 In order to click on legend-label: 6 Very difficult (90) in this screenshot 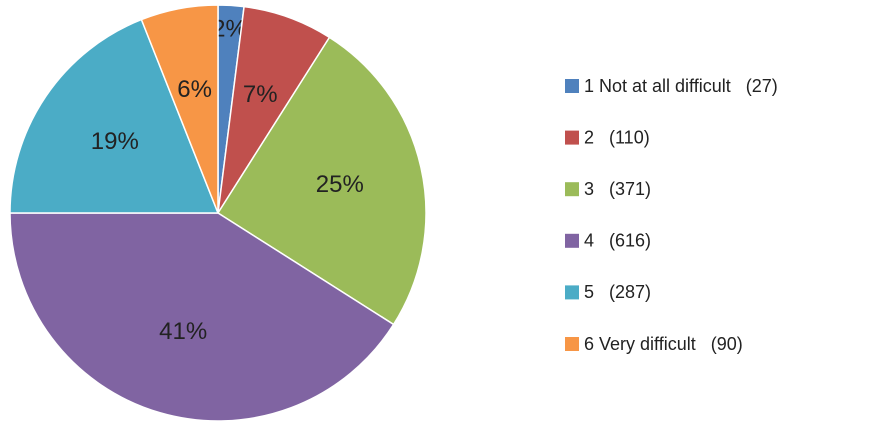, I will do `click(663, 344)`.